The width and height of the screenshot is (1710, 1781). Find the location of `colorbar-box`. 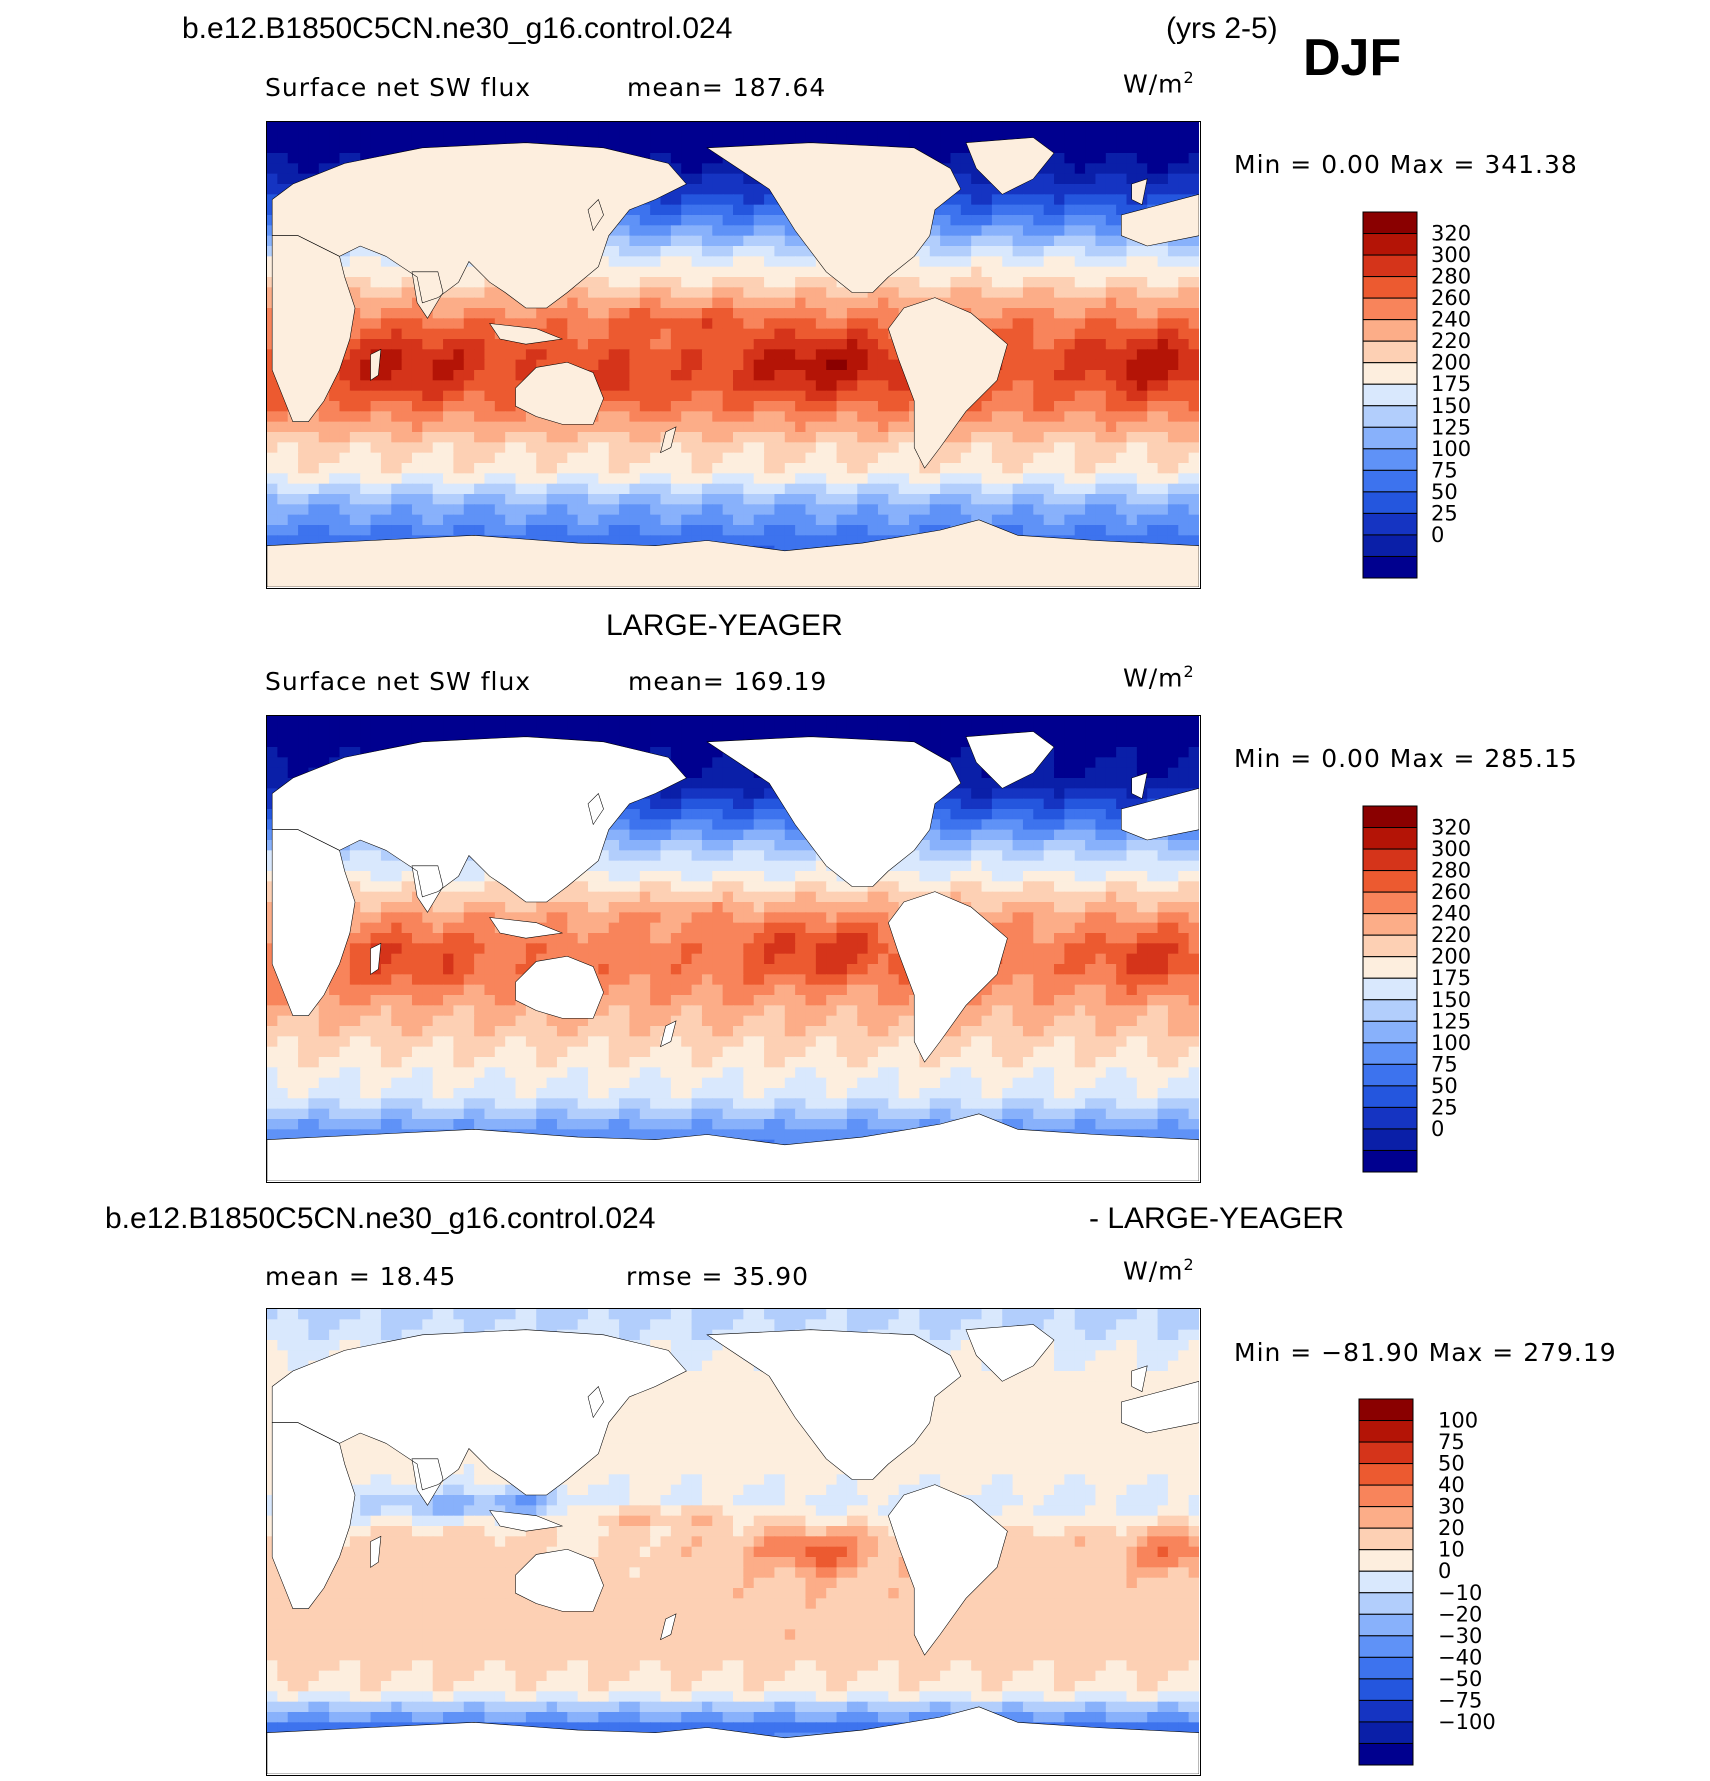

colorbar-box is located at coordinates (1390, 416).